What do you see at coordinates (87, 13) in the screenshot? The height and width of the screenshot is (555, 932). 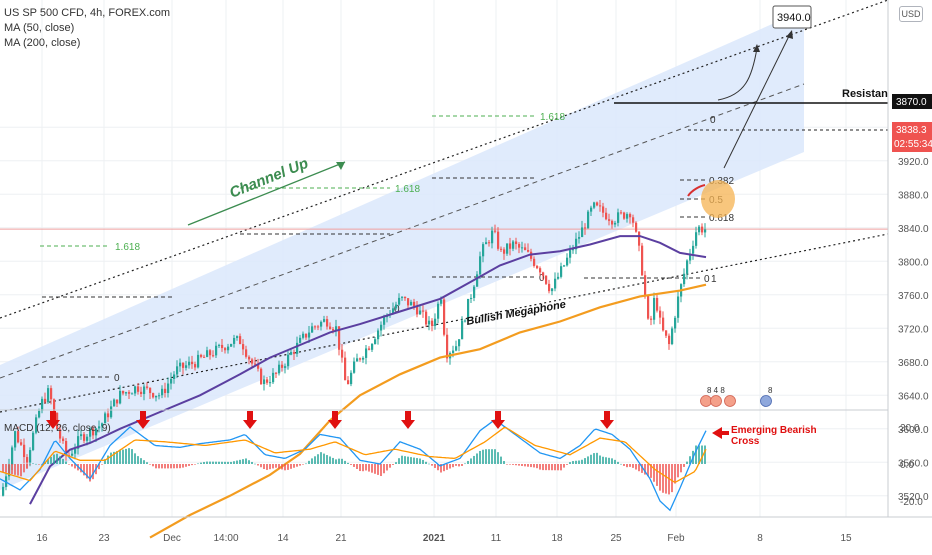 I see `symbol-title: US SP 500 CFD, 4h, FOREX.com` at bounding box center [87, 13].